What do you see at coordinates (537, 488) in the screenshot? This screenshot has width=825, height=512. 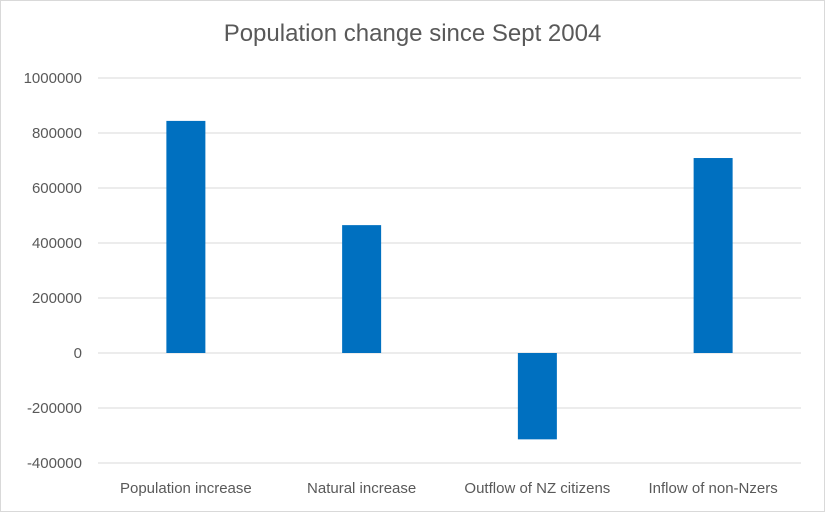 I see `x-tick-label: Outflow of NZ citizens` at bounding box center [537, 488].